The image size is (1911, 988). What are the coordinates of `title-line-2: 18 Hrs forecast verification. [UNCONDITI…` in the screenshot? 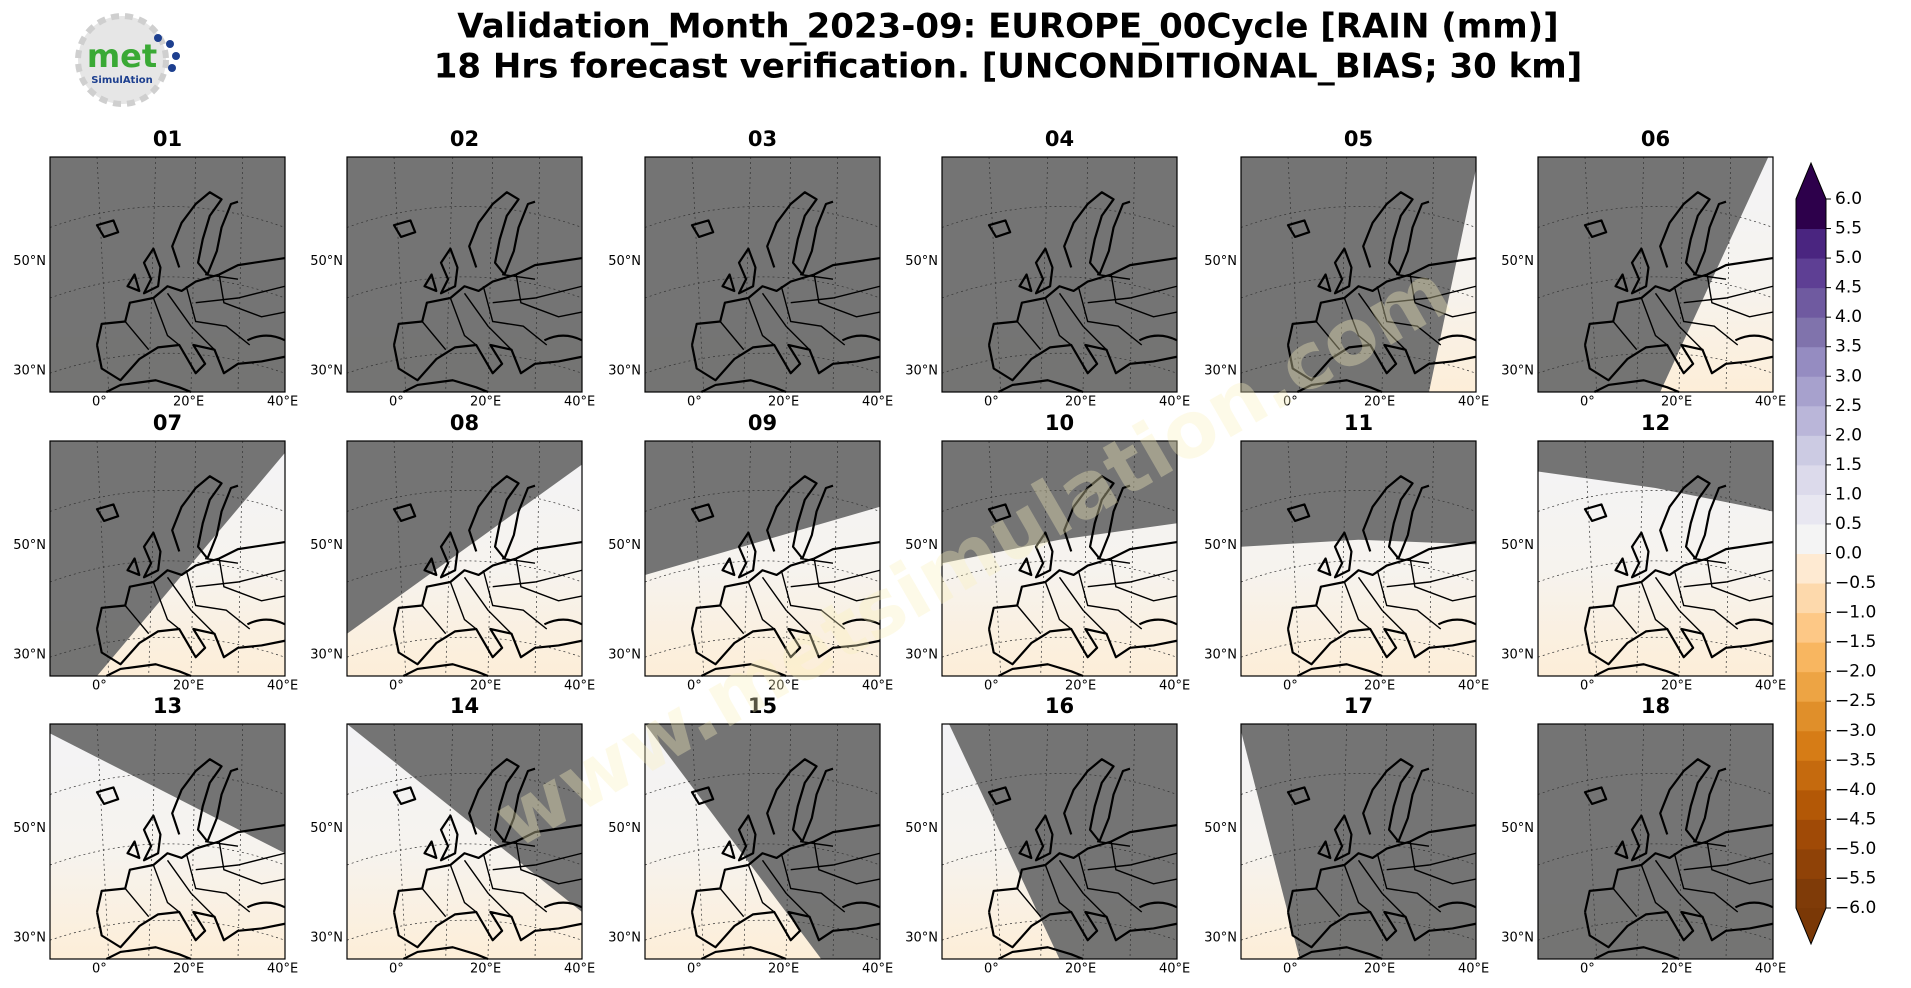 It's located at (1008, 67).